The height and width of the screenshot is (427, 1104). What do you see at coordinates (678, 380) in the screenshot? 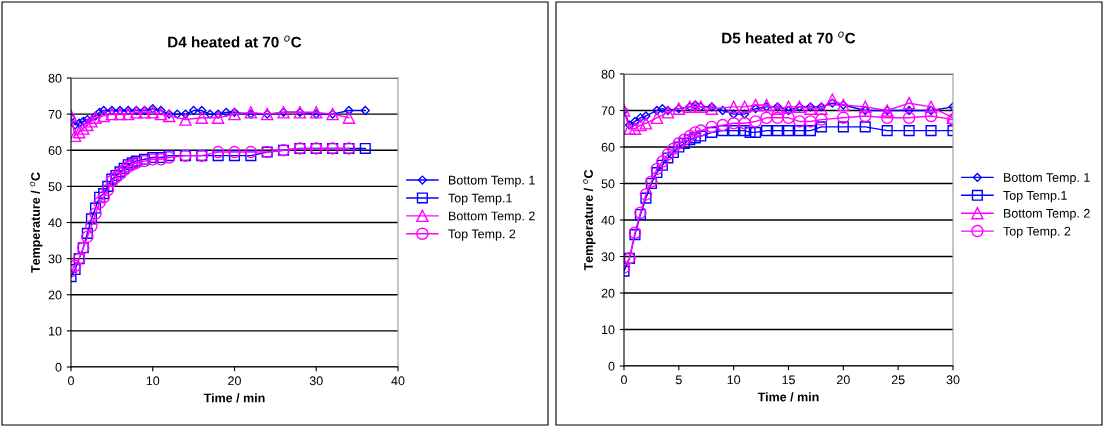
I see `x-tick-label: 5` at bounding box center [678, 380].